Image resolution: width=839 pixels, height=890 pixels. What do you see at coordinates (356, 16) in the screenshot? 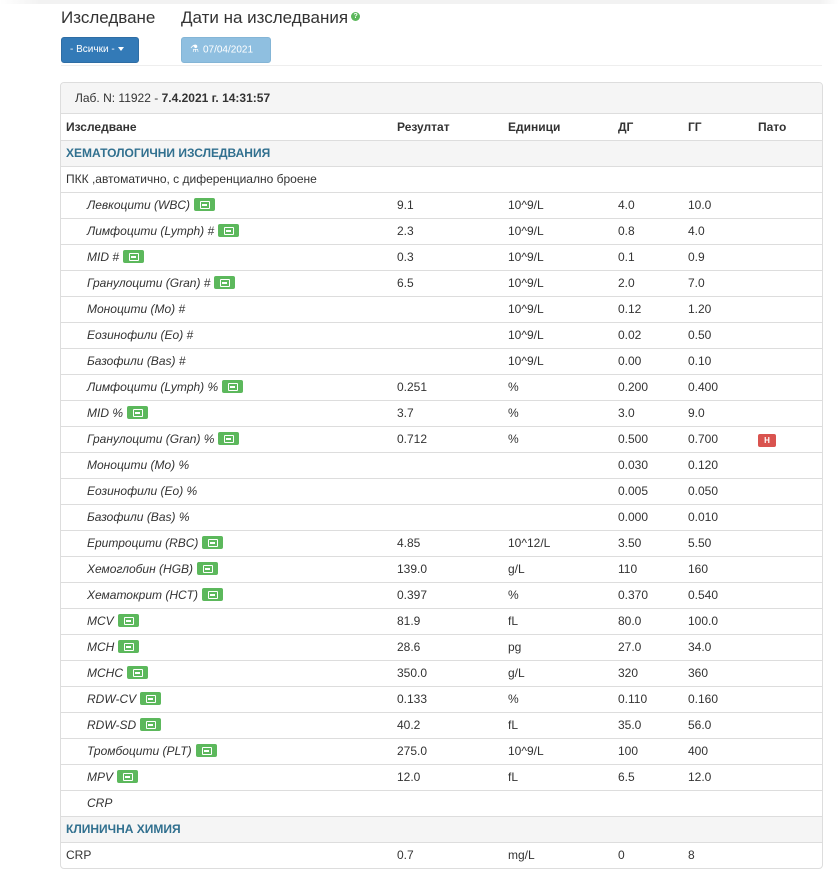
I see `question-circle-icon: ?` at bounding box center [356, 16].